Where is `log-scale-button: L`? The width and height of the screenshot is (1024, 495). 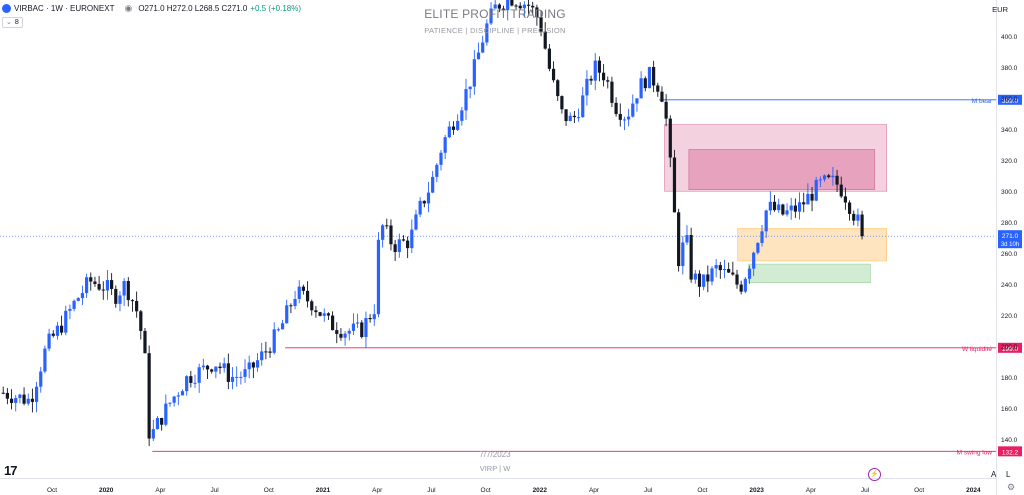
log-scale-button: L is located at coordinates (1008, 474).